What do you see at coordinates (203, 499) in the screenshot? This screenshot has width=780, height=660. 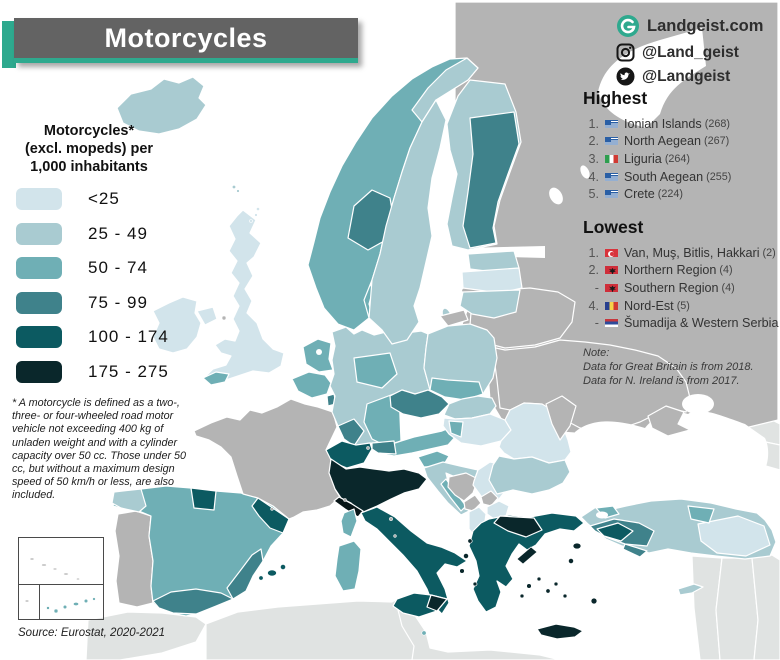 I see `region-cantabria` at bounding box center [203, 499].